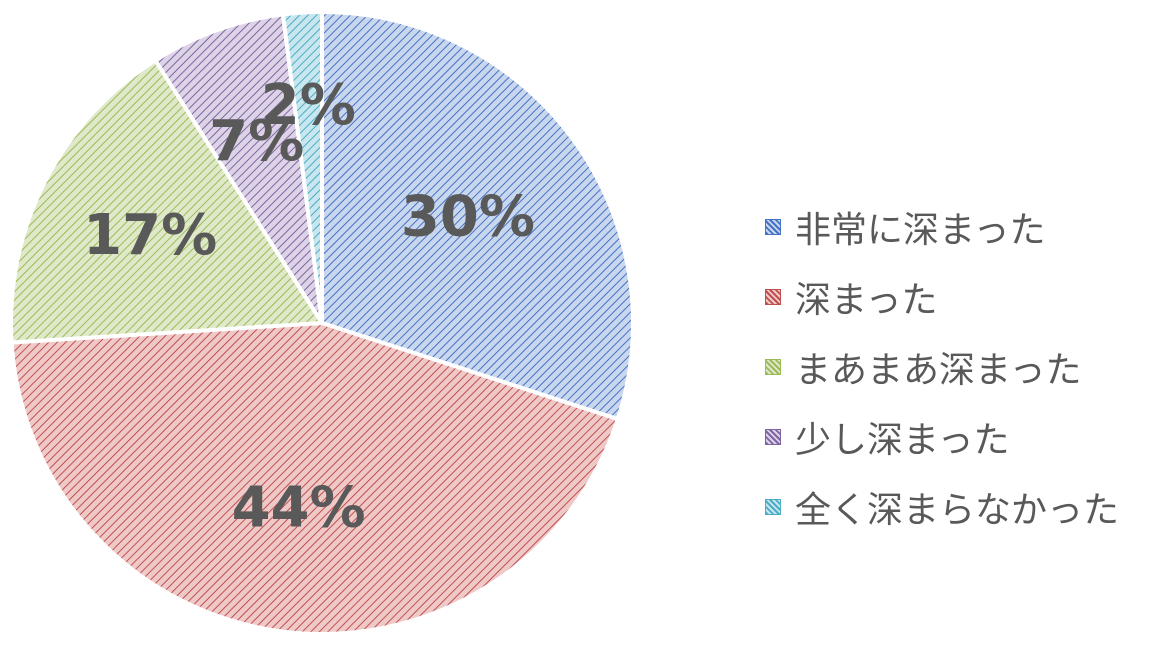 The image size is (1176, 646). I want to click on data-label-5: 2%, so click(308, 105).